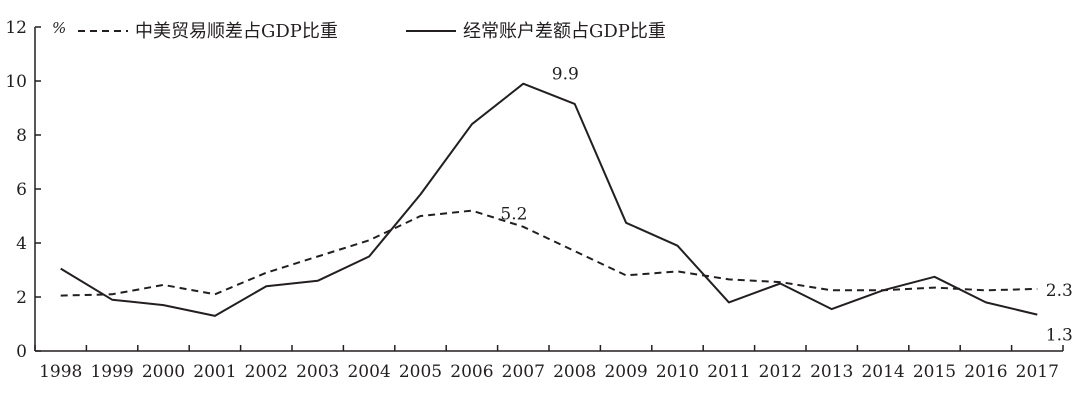  Describe the element at coordinates (831, 372) in the screenshot. I see `x-tick-label: 2013` at that location.